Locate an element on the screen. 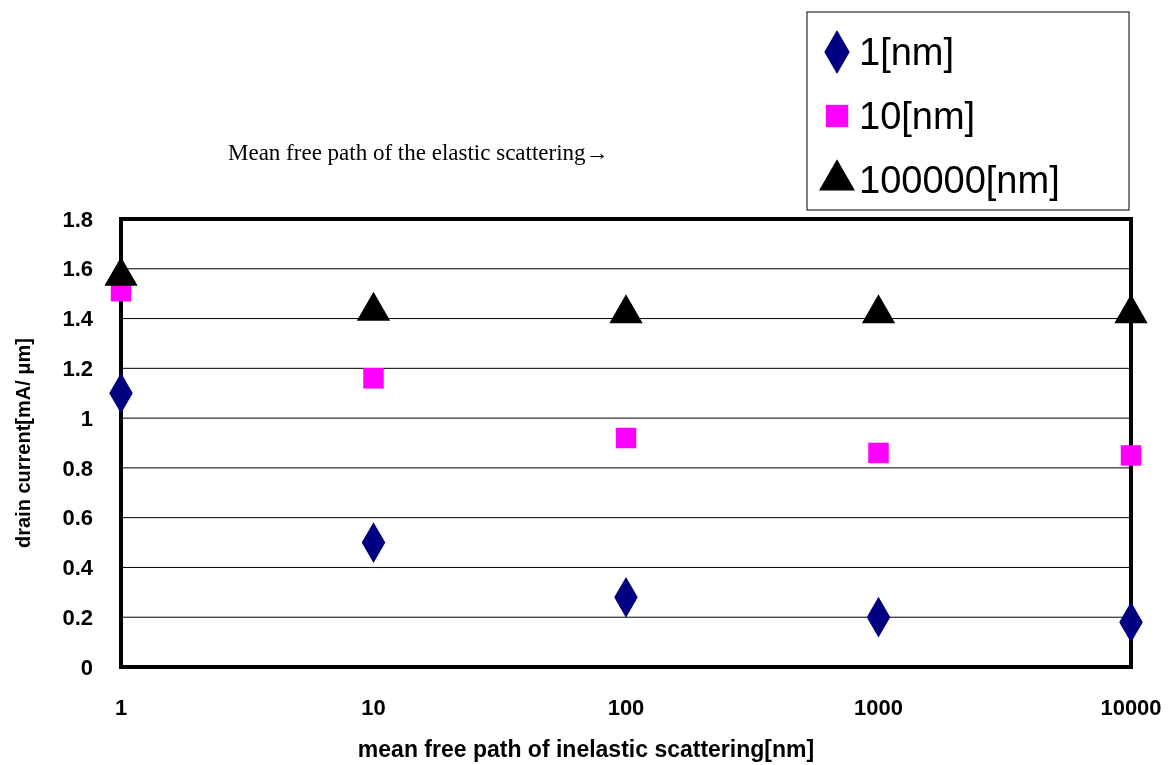 Image resolution: width=1175 pixels, height=765 pixels. y-tick-label: 1 is located at coordinates (86, 418).